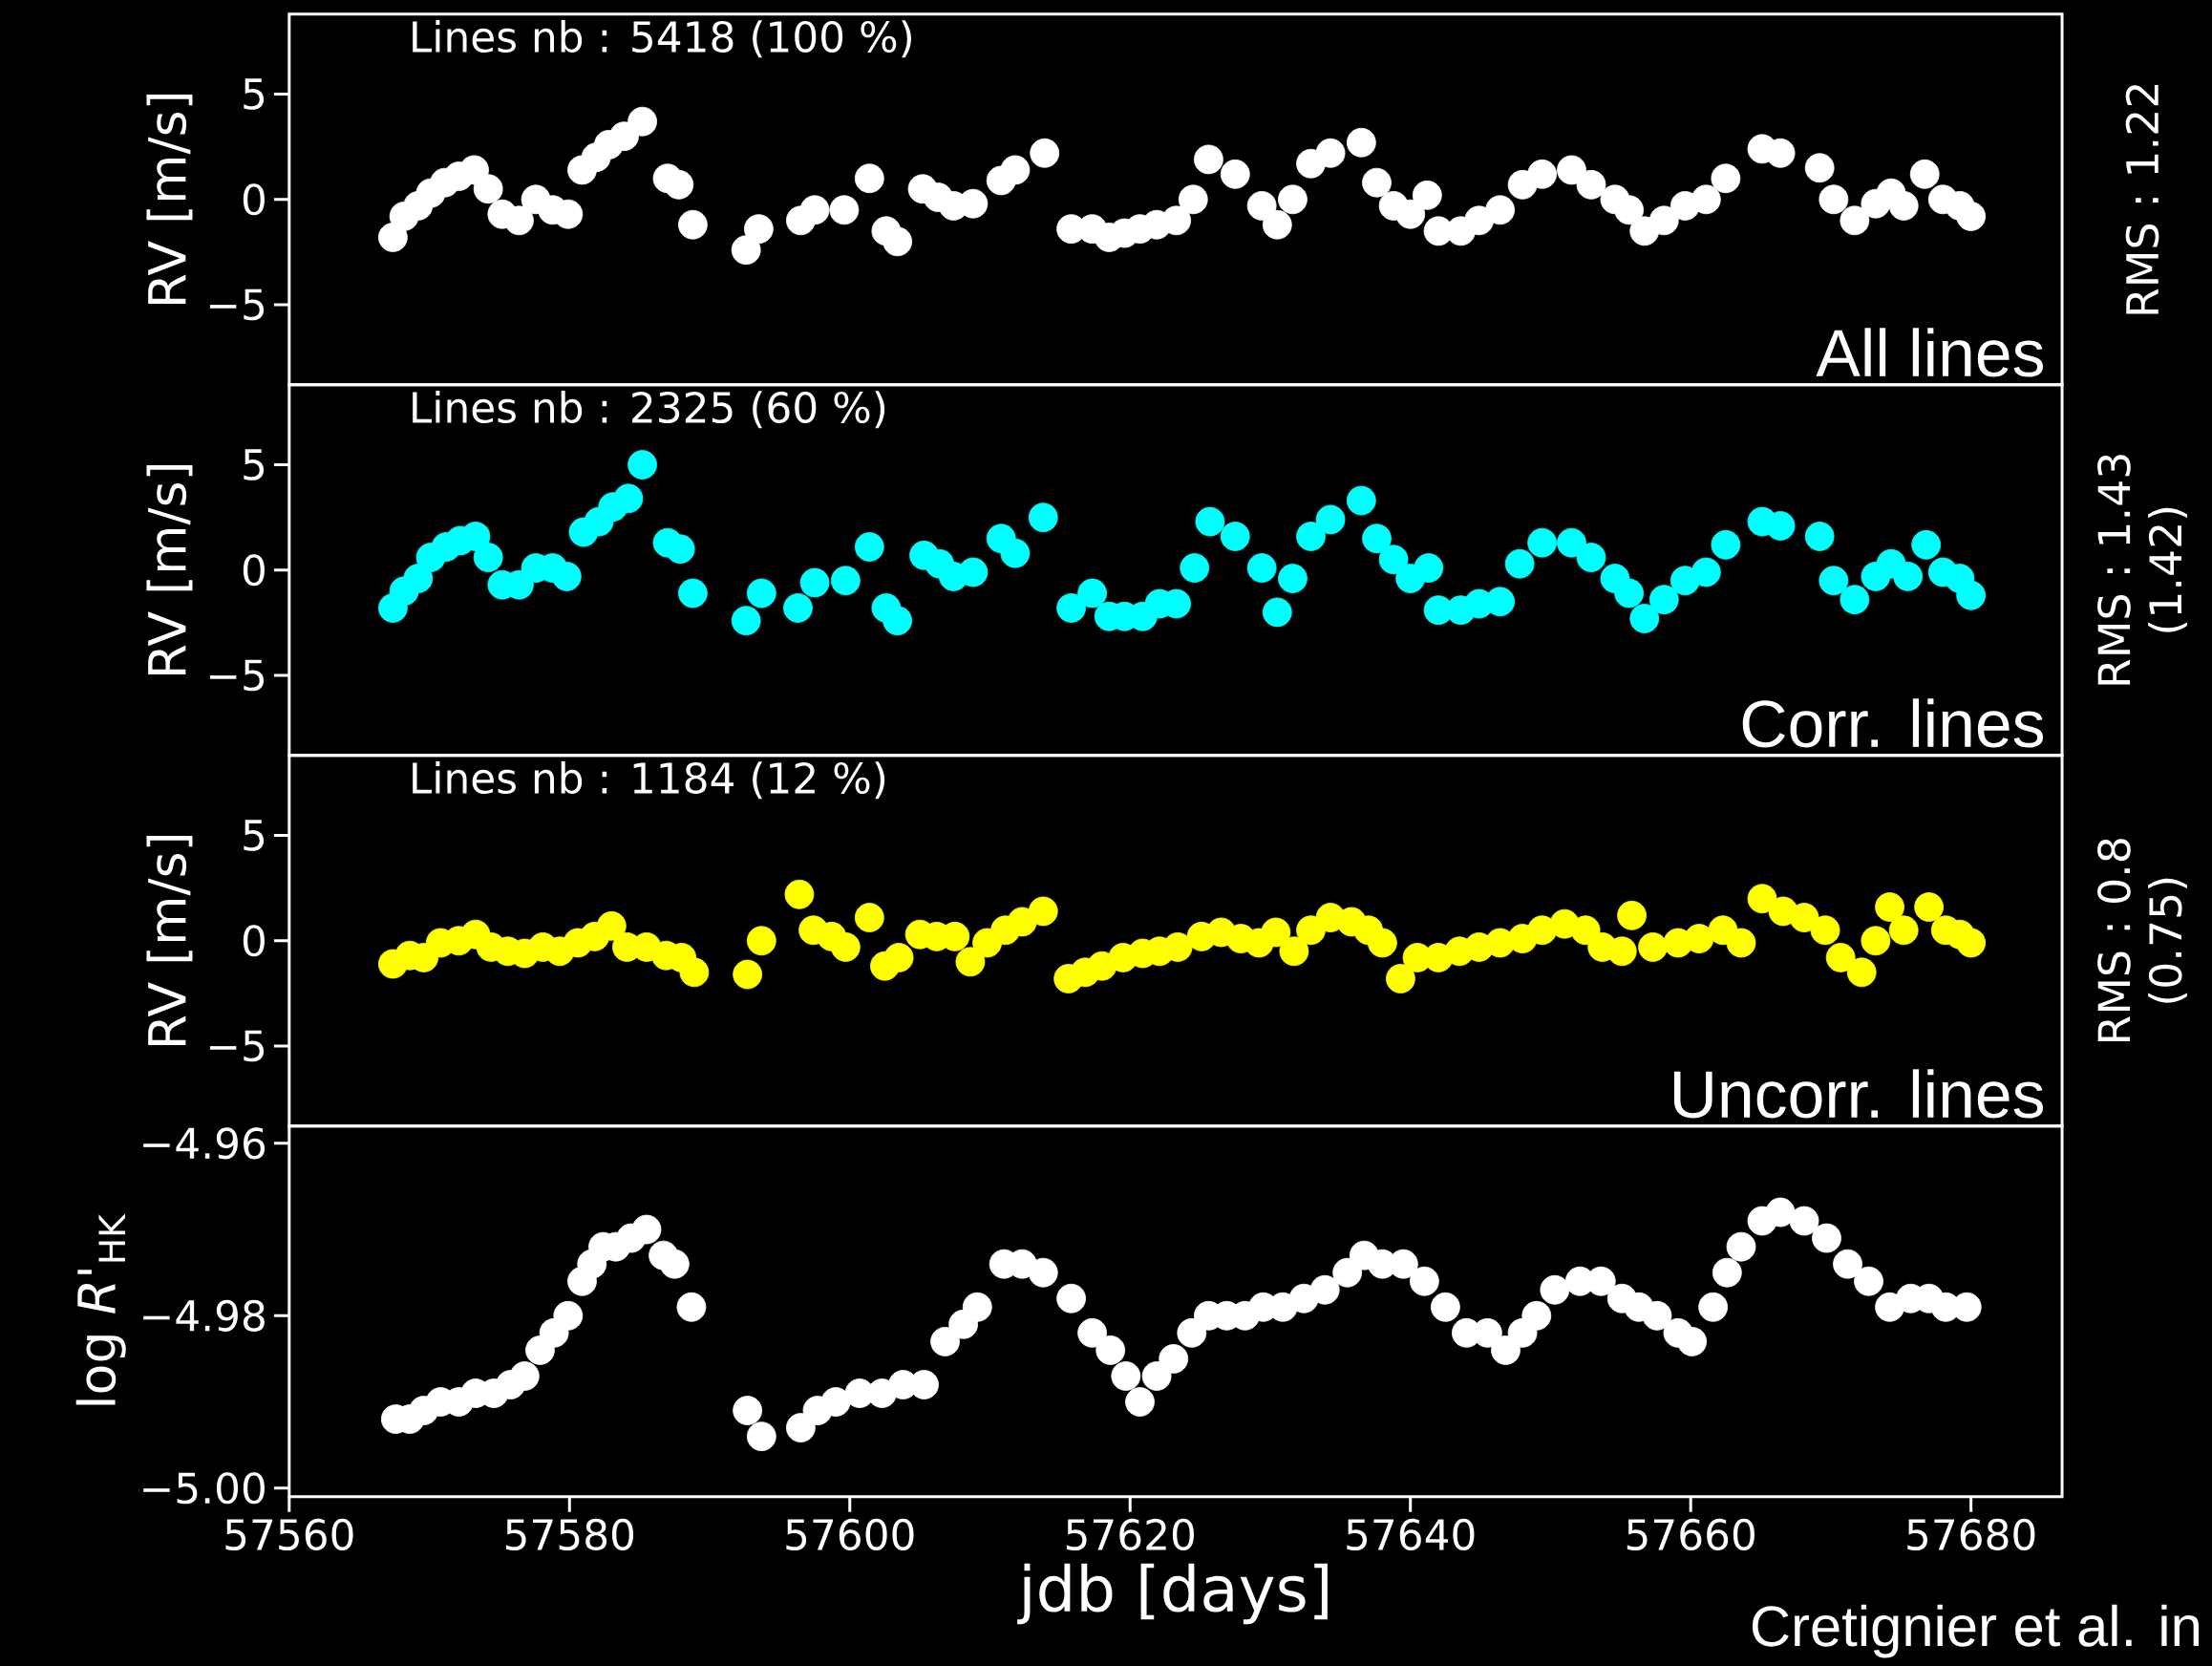 Image resolution: width=2212 pixels, height=1666 pixels. I want to click on y-tick-label: −4.98, so click(204, 1315).